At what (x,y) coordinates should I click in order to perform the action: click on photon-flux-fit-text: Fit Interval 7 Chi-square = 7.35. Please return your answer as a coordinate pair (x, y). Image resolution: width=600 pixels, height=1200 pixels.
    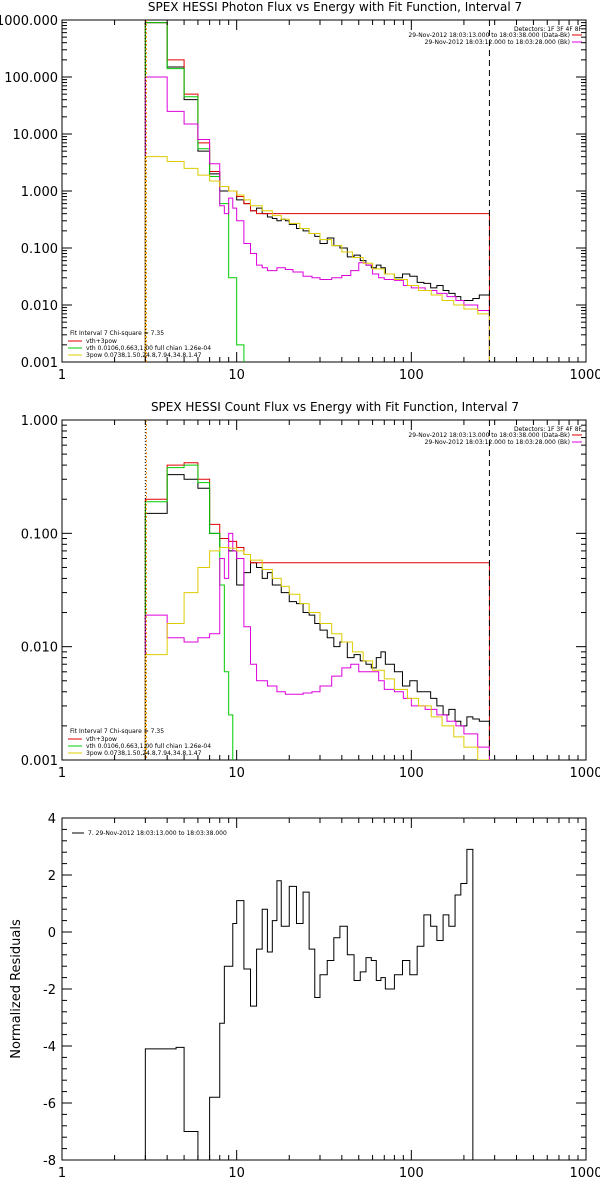
    Looking at the image, I should click on (117, 333).